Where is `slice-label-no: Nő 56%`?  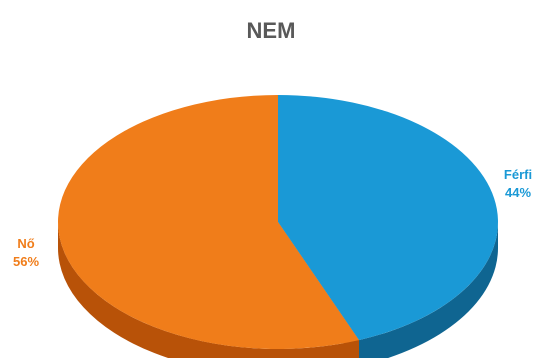 slice-label-no: Nő 56% is located at coordinates (26, 253).